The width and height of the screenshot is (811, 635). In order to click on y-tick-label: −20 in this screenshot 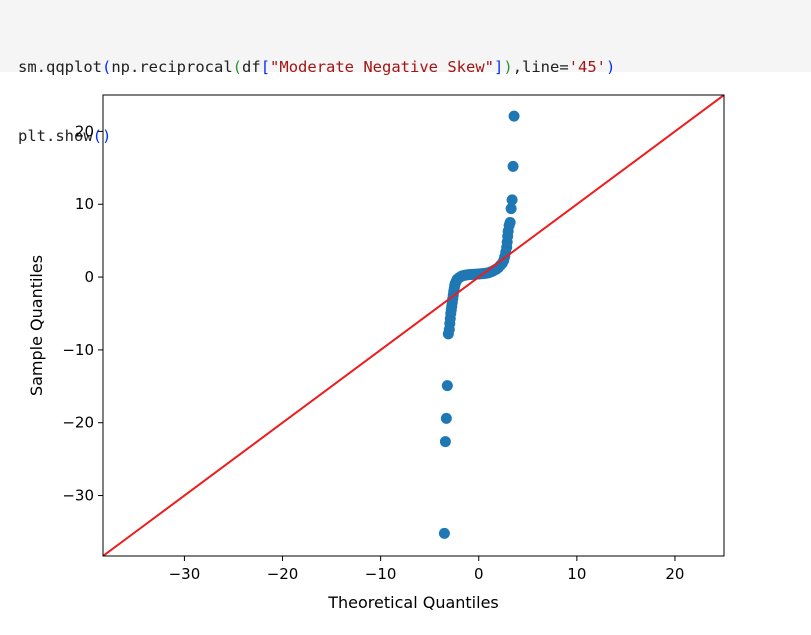, I will do `click(78, 423)`.